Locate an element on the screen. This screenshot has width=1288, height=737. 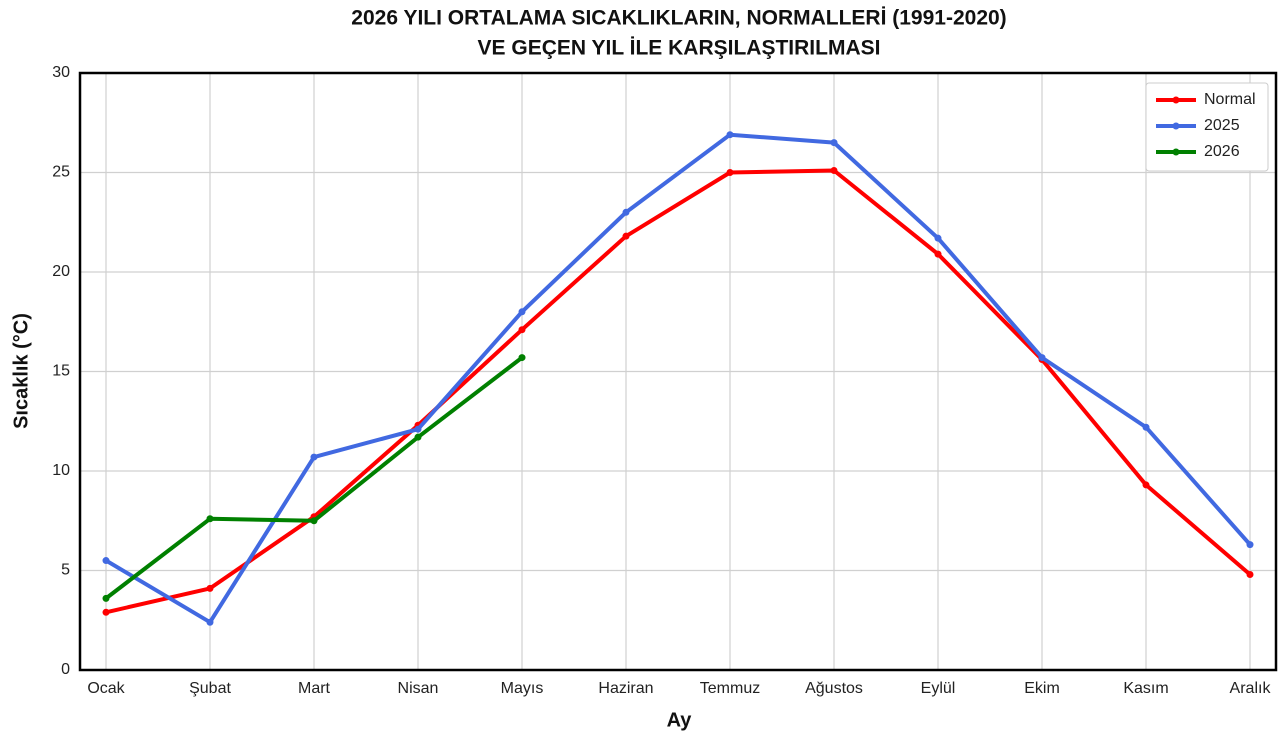
x-tick-label: Ağustos is located at coordinates (834, 688).